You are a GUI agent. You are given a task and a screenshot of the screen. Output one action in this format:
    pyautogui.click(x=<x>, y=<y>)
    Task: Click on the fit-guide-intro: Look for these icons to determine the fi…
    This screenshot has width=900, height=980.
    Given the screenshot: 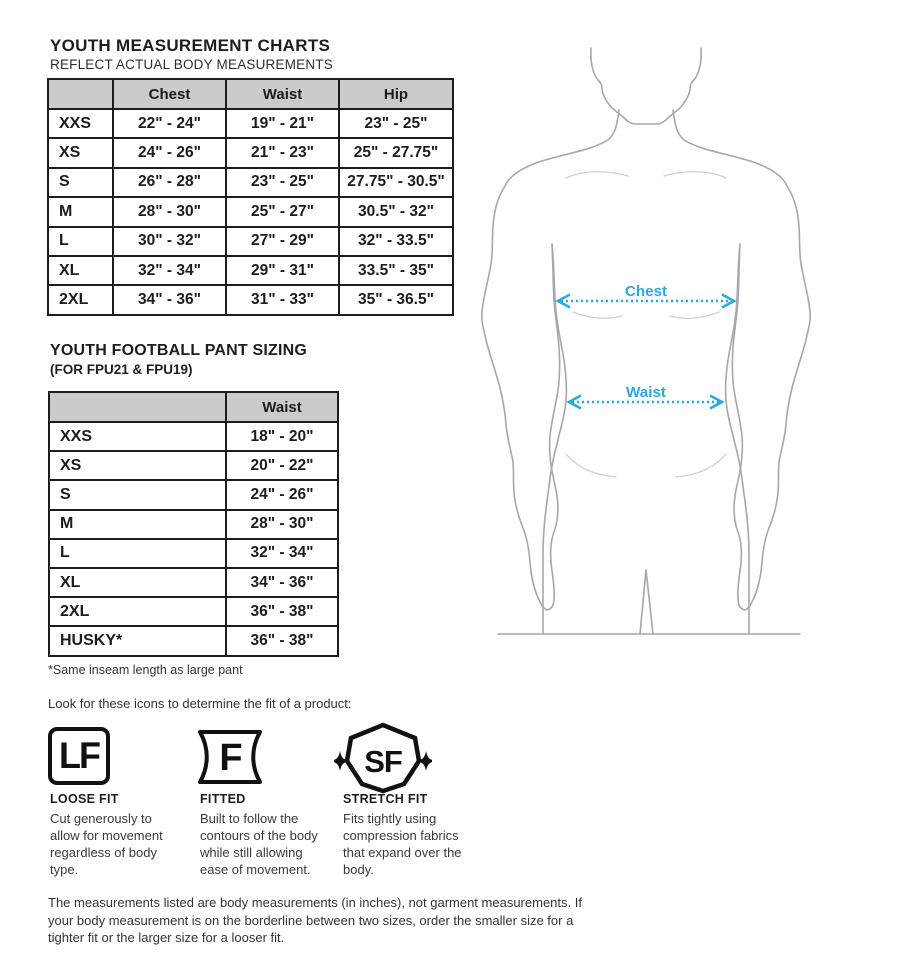 What is the action you would take?
    pyautogui.click(x=200, y=703)
    